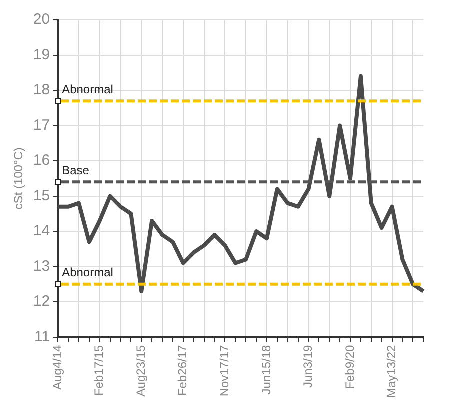  I want to click on x-tick-label: Jun15/18, so click(266, 369).